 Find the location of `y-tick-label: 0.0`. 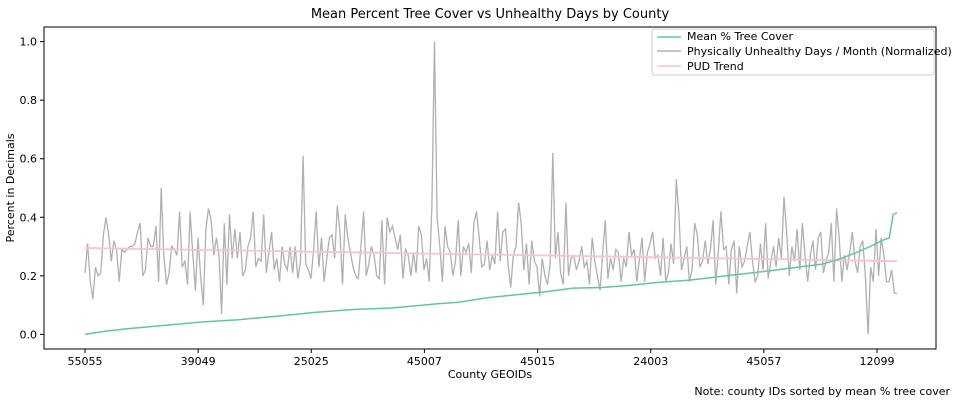

y-tick-label: 0.0 is located at coordinates (29, 334).